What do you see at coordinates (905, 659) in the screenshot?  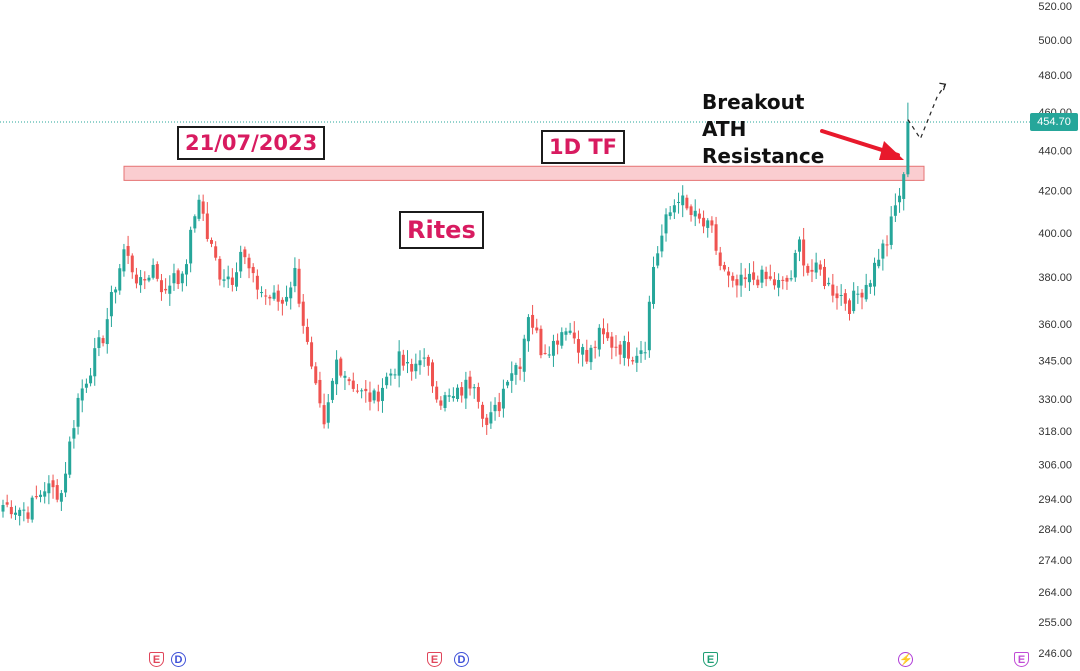 I see `split-icon: ⚡` at bounding box center [905, 659].